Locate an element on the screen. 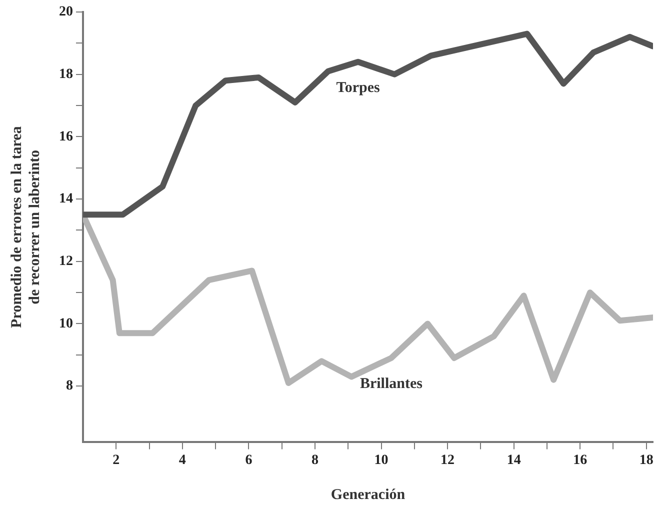 The width and height of the screenshot is (667, 512). y-axis-title: Promedio de errores en la tarea de recorrer un laberinto is located at coordinates (25, 227).